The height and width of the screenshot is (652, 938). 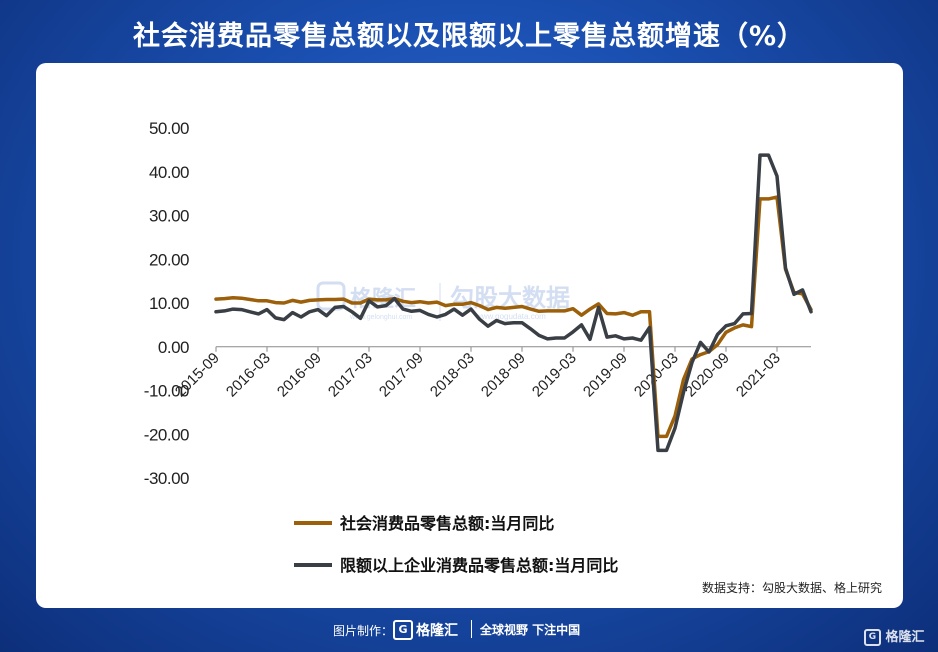 What do you see at coordinates (166, 434) in the screenshot?
I see `y-tick-label: -20.00` at bounding box center [166, 434].